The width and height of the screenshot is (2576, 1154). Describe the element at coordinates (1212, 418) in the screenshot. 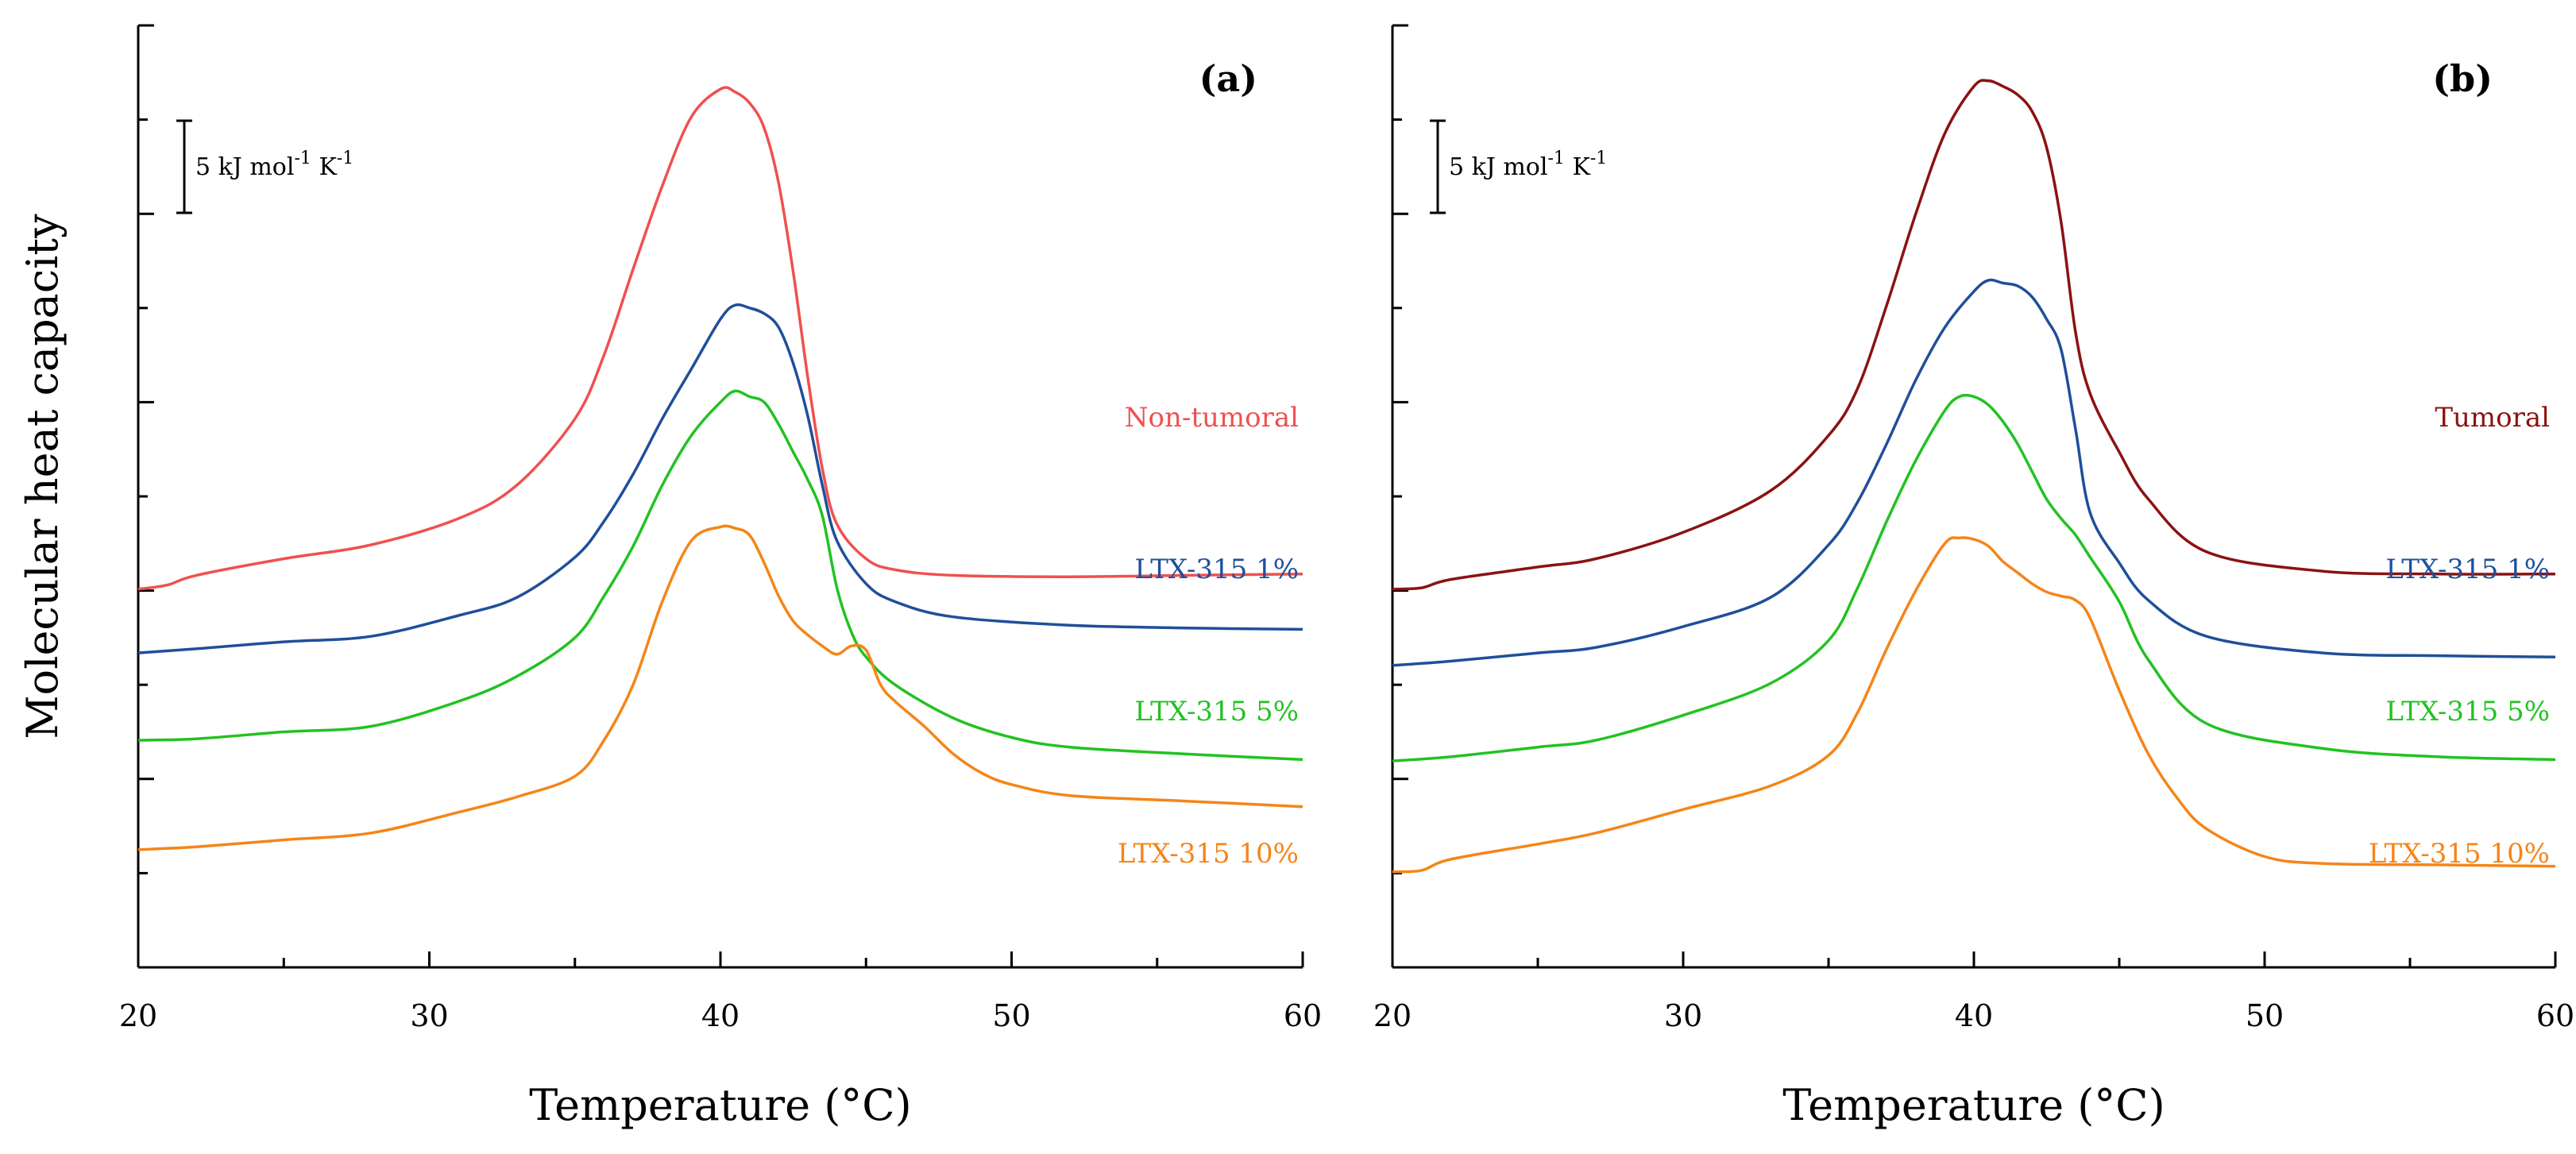

I see `series-label-non-tumoral: Non-tumoral` at that location.